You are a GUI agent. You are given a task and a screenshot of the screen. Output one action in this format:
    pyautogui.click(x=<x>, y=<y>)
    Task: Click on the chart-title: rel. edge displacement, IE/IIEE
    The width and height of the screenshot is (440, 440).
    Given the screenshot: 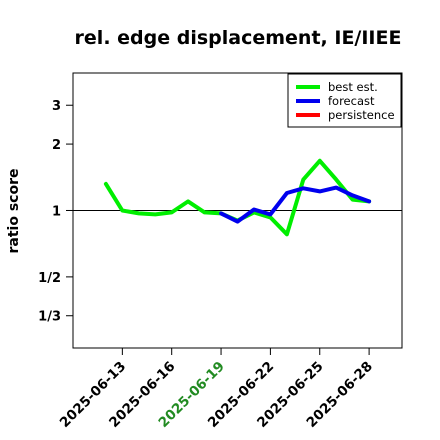 What is the action you would take?
    pyautogui.click(x=238, y=38)
    